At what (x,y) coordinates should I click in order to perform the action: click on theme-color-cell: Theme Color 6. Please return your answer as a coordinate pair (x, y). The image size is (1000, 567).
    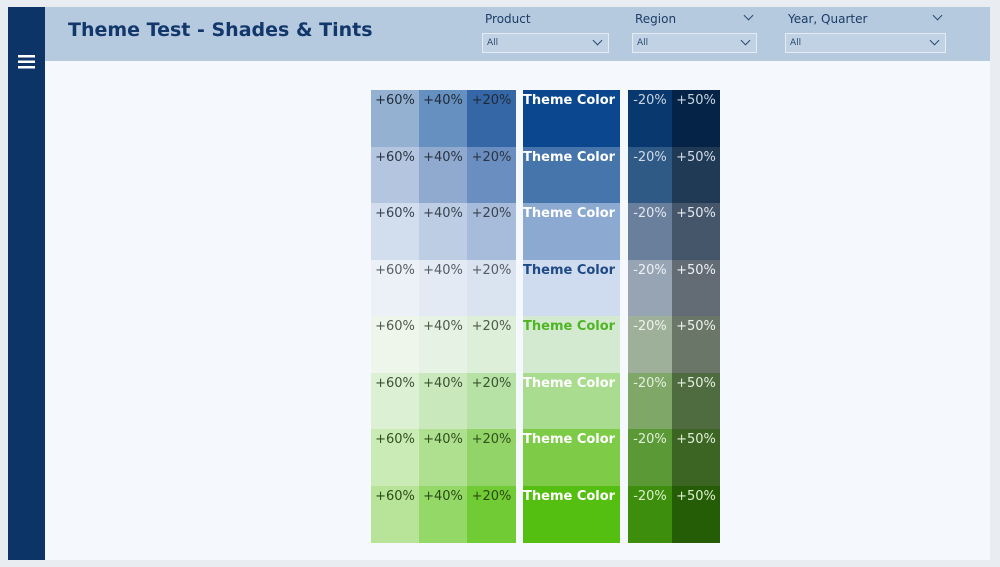
    Looking at the image, I should click on (571, 401).